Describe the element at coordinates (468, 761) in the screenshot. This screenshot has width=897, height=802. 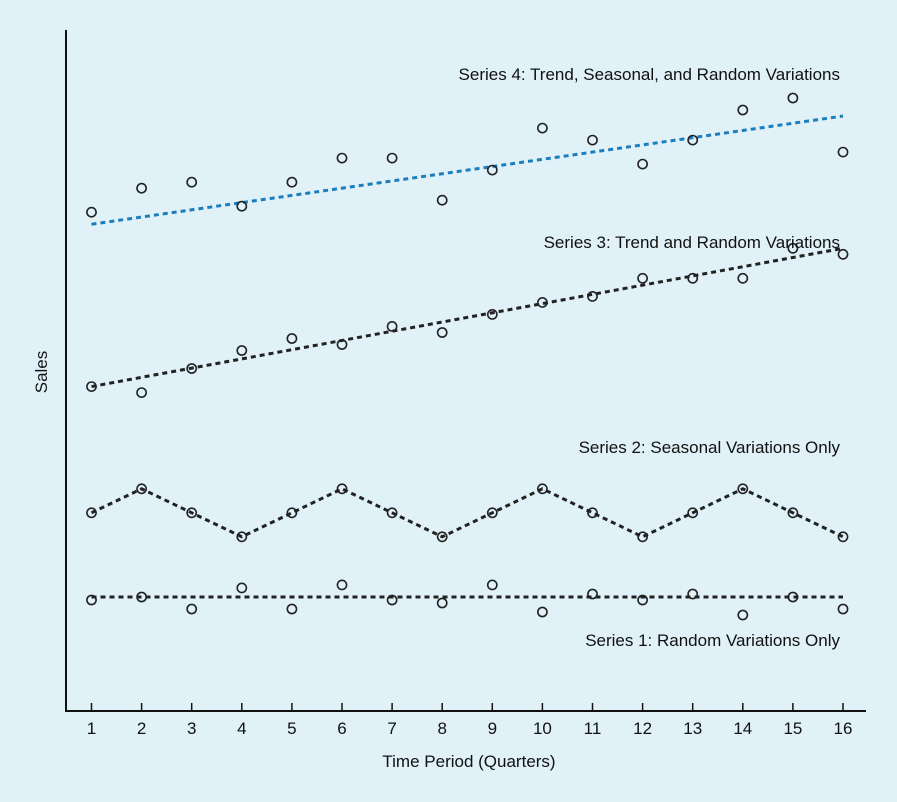
I see `x-axis-title: Time Period (Quarters)` at that location.